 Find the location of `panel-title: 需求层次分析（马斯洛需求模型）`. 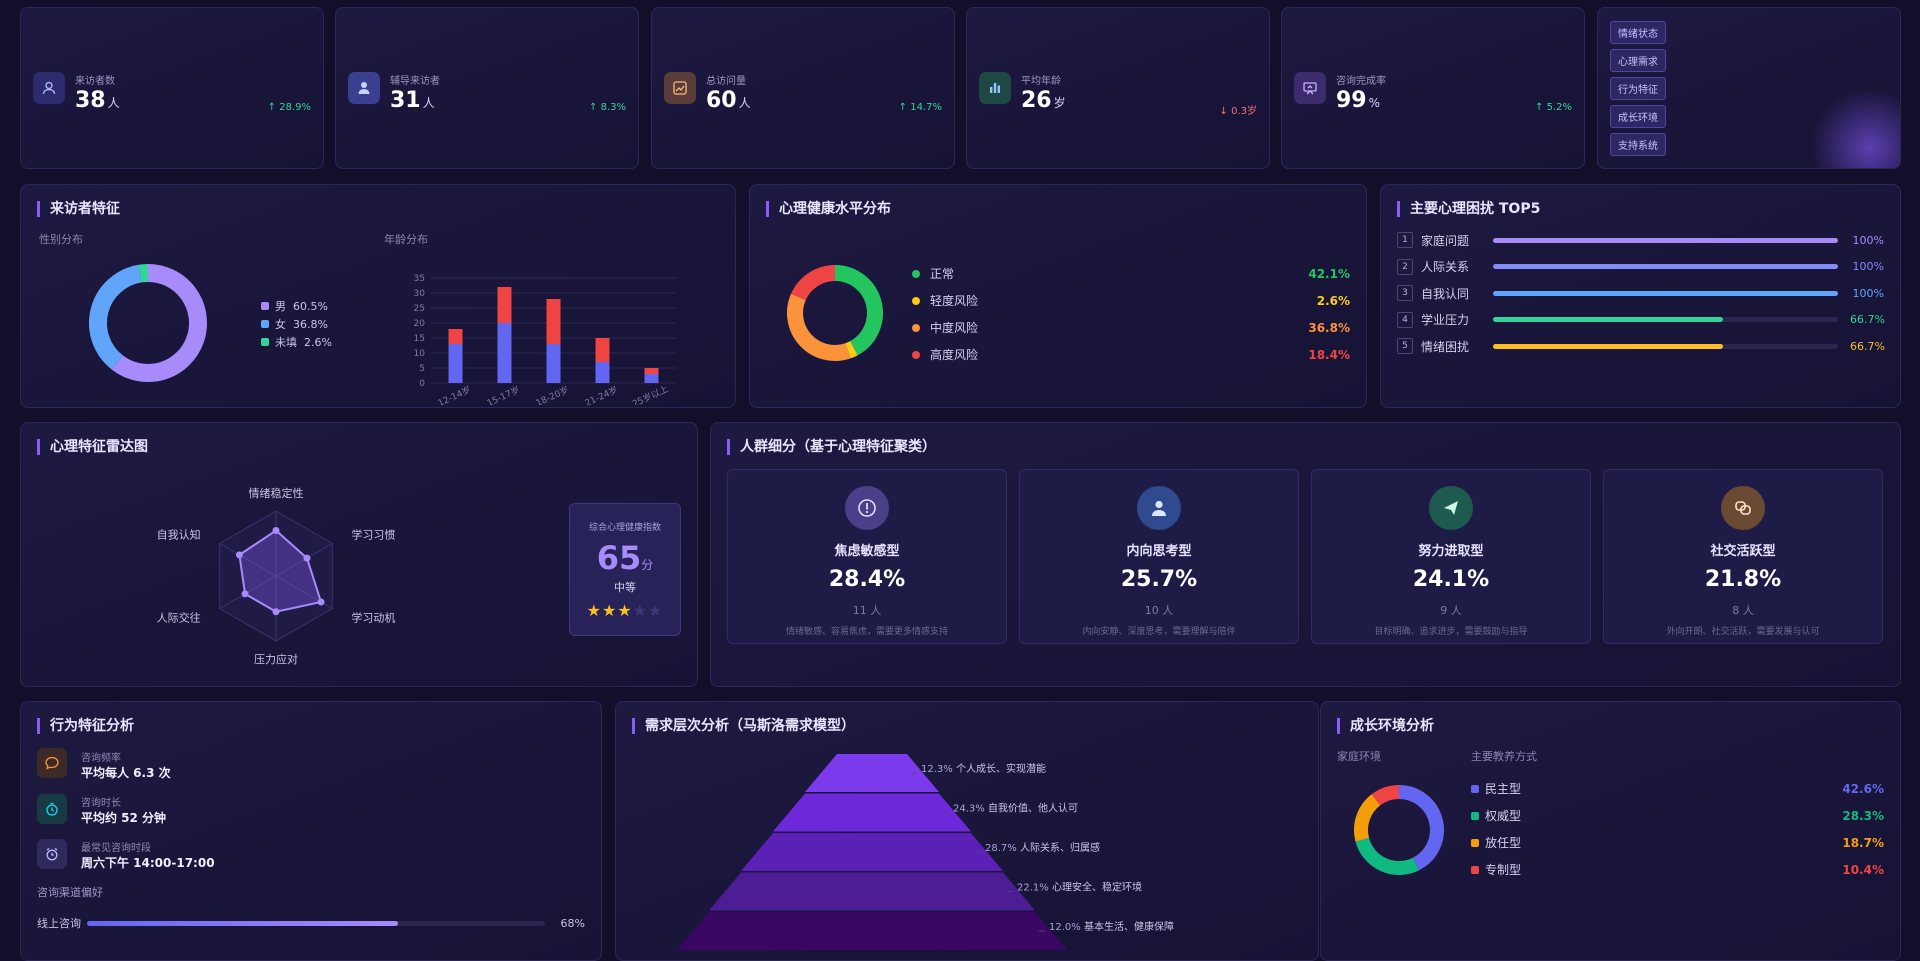

panel-title: 需求层次分析（马斯洛需求模型） is located at coordinates (743, 726).